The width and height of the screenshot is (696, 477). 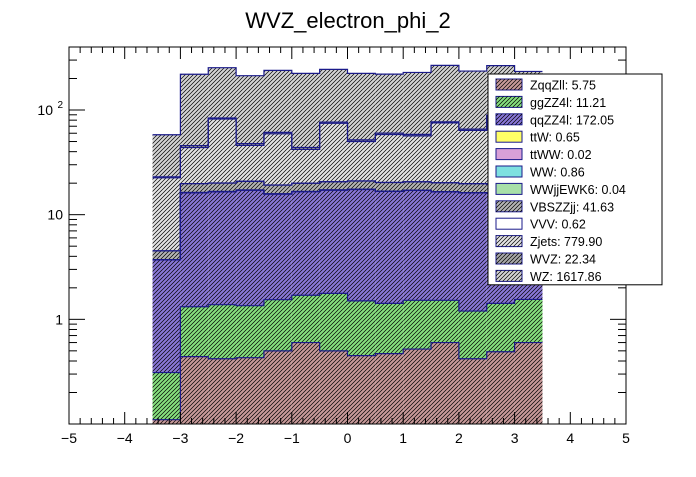 I want to click on y-tick-label: 10, so click(x=55, y=215).